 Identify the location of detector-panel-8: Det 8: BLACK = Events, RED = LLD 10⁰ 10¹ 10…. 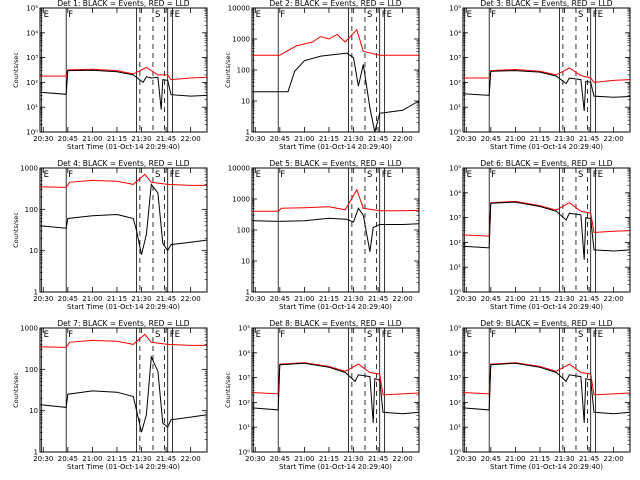
(322, 395).